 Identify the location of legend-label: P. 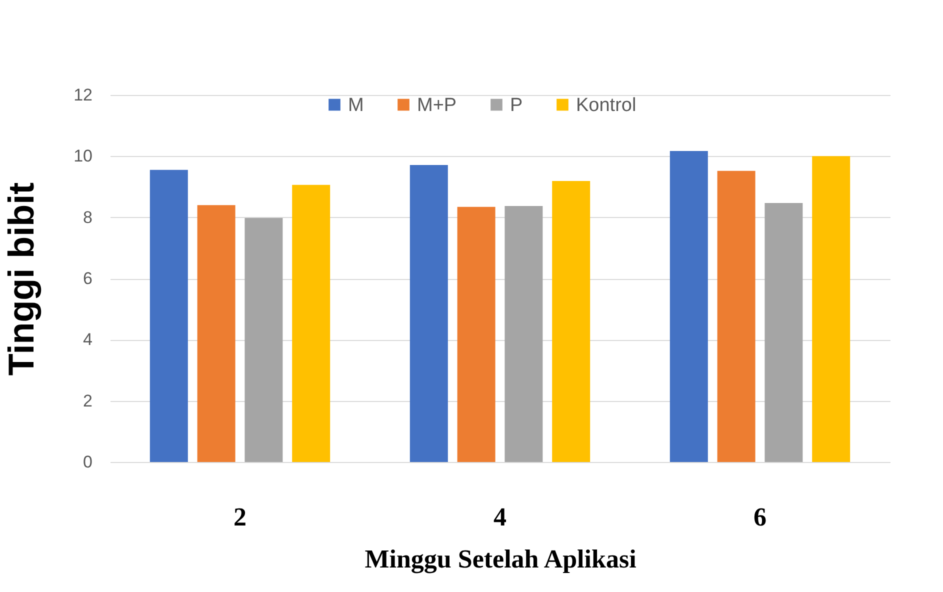
(516, 105).